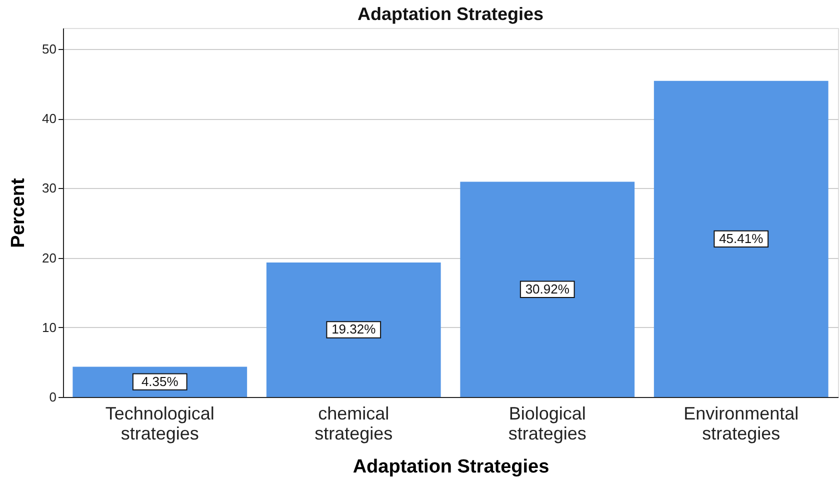  Describe the element at coordinates (49, 188) in the screenshot. I see `y-tick-label: 30` at that location.